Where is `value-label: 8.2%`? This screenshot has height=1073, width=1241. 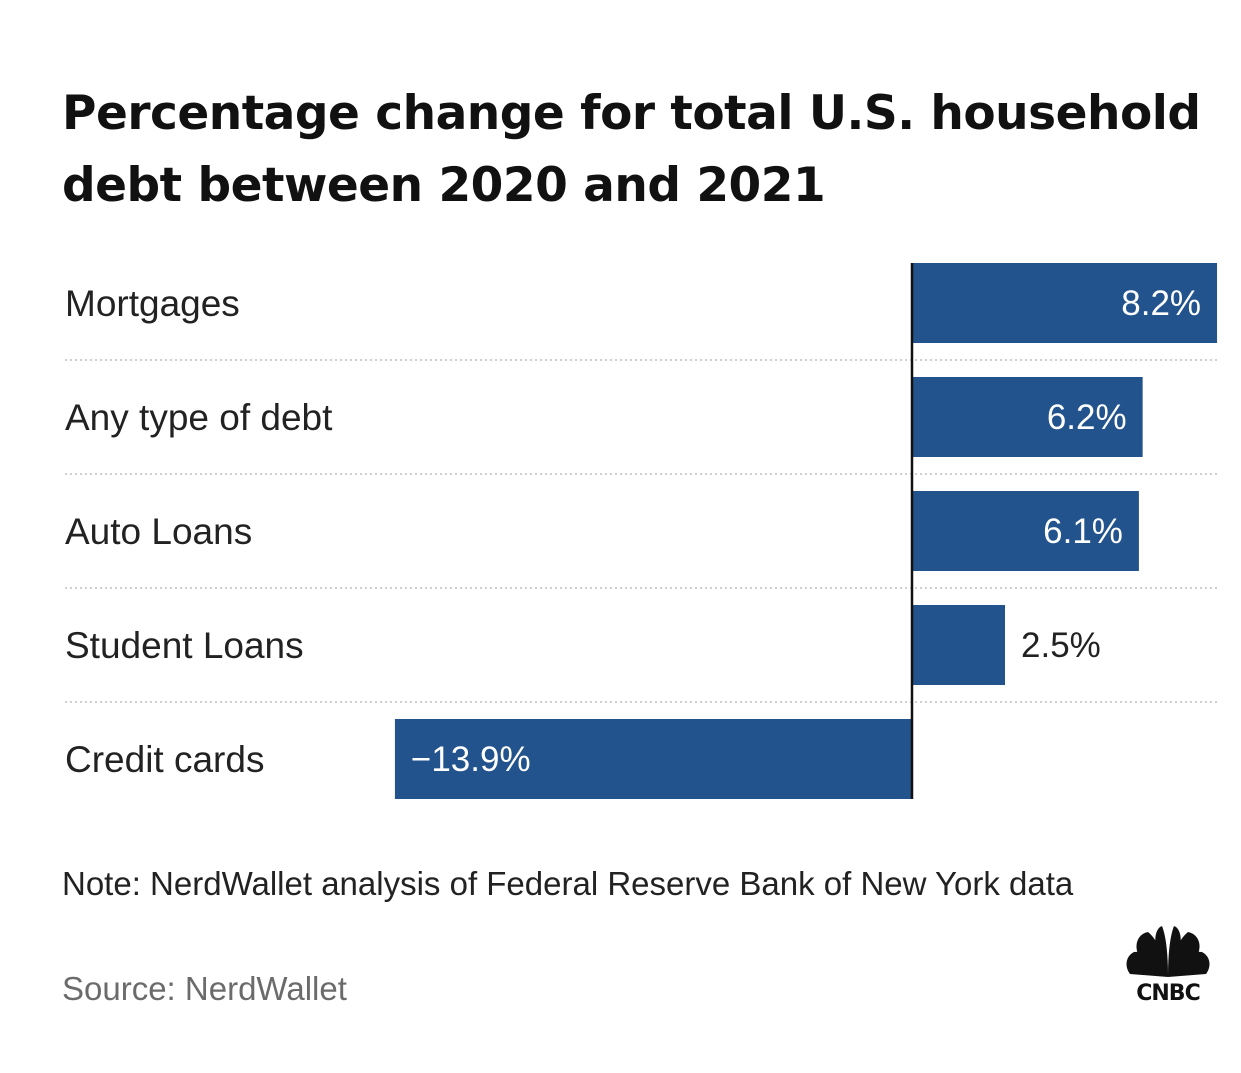
value-label: 8.2% is located at coordinates (1161, 303).